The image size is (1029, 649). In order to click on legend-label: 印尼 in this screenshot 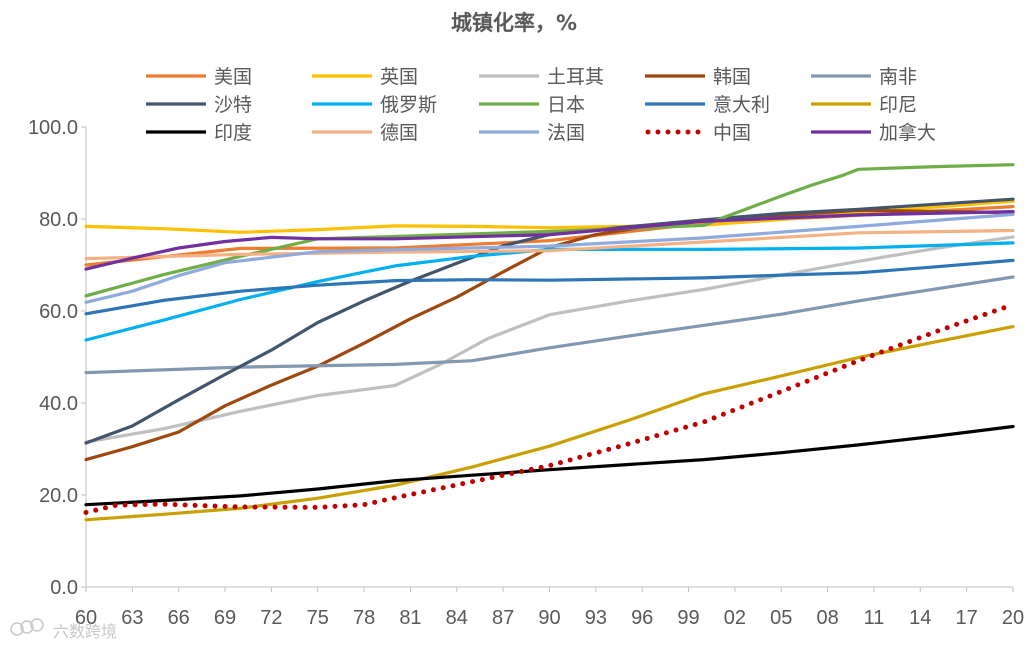, I will do `click(898, 105)`.